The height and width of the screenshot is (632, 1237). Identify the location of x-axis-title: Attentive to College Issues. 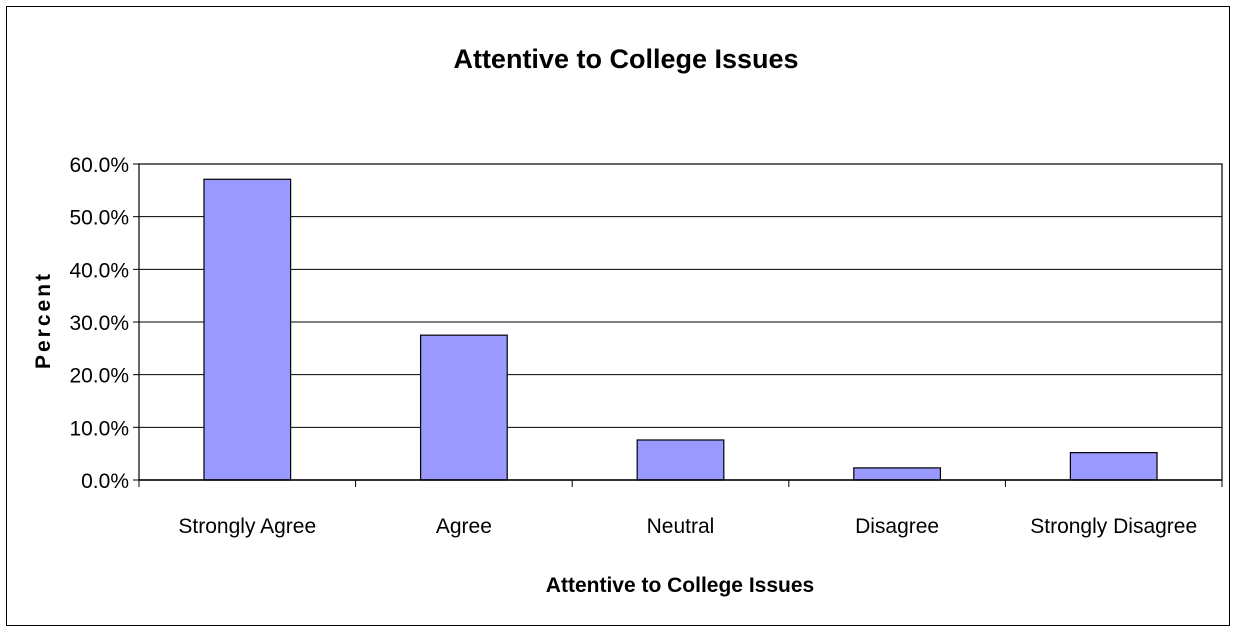
(680, 585).